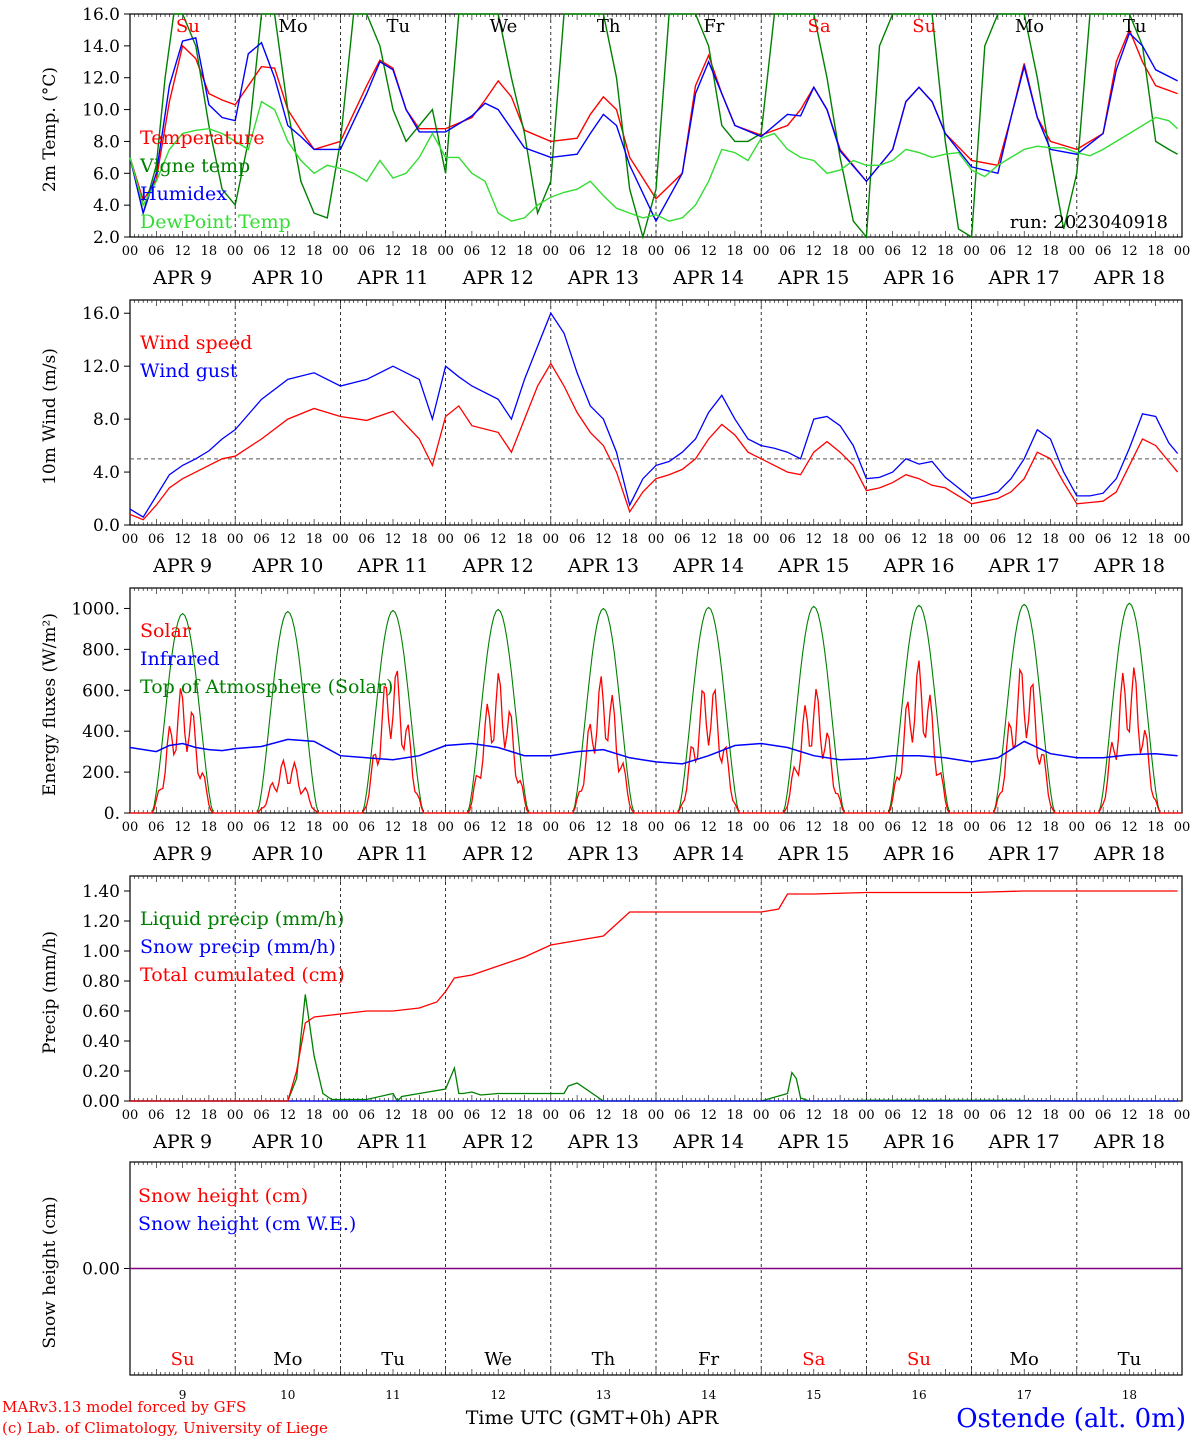 This screenshot has height=1440, width=1194. Describe the element at coordinates (653, 751) in the screenshot. I see `series-line-infrared` at that location.